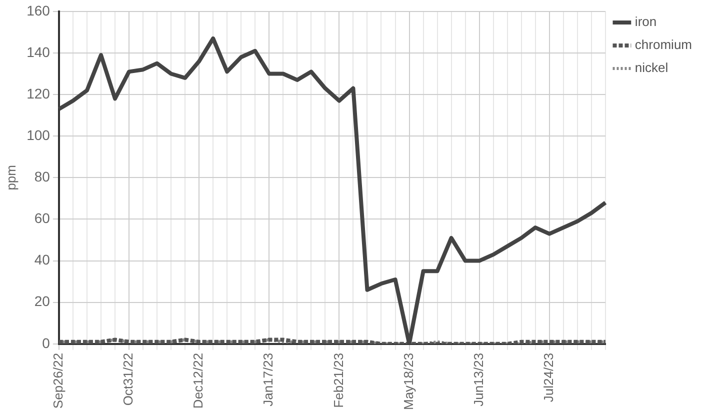 This screenshot has width=710, height=413. Describe the element at coordinates (548, 377) in the screenshot. I see `x-tick-label: Jul24/23` at that location.